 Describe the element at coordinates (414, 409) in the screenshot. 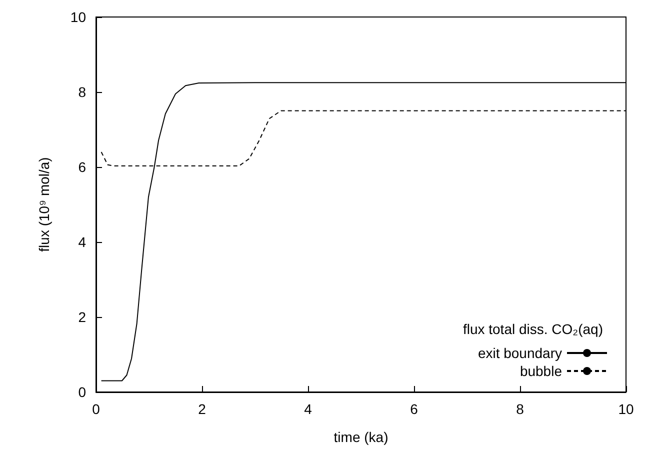

I see `x-tick-label: 6` at that location.